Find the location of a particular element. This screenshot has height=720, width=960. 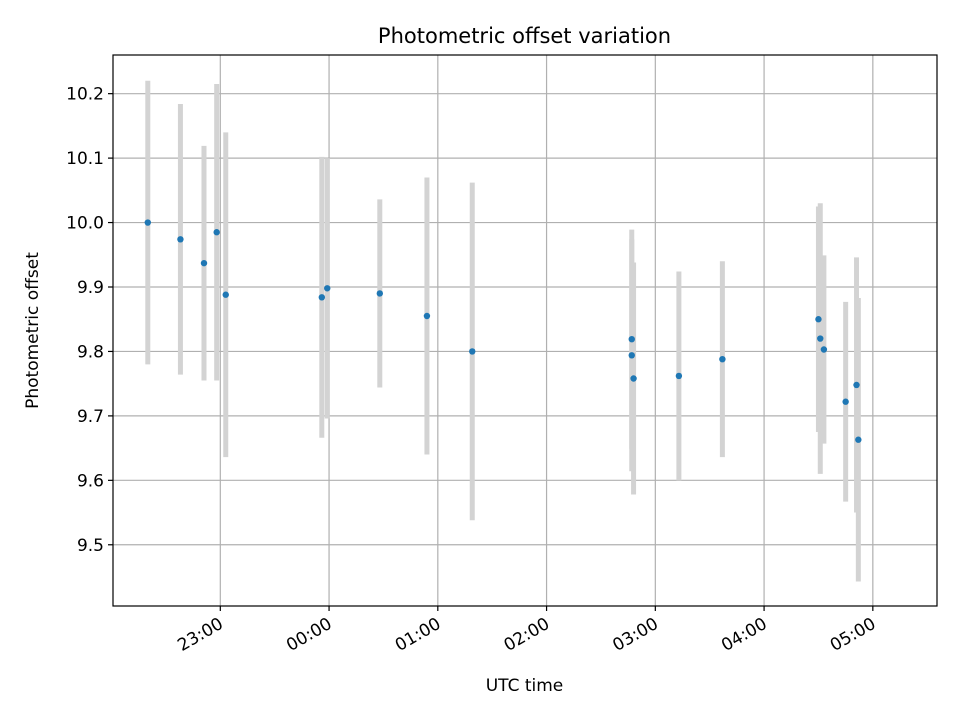

y-tick-label: 10.2 is located at coordinates (85, 95).